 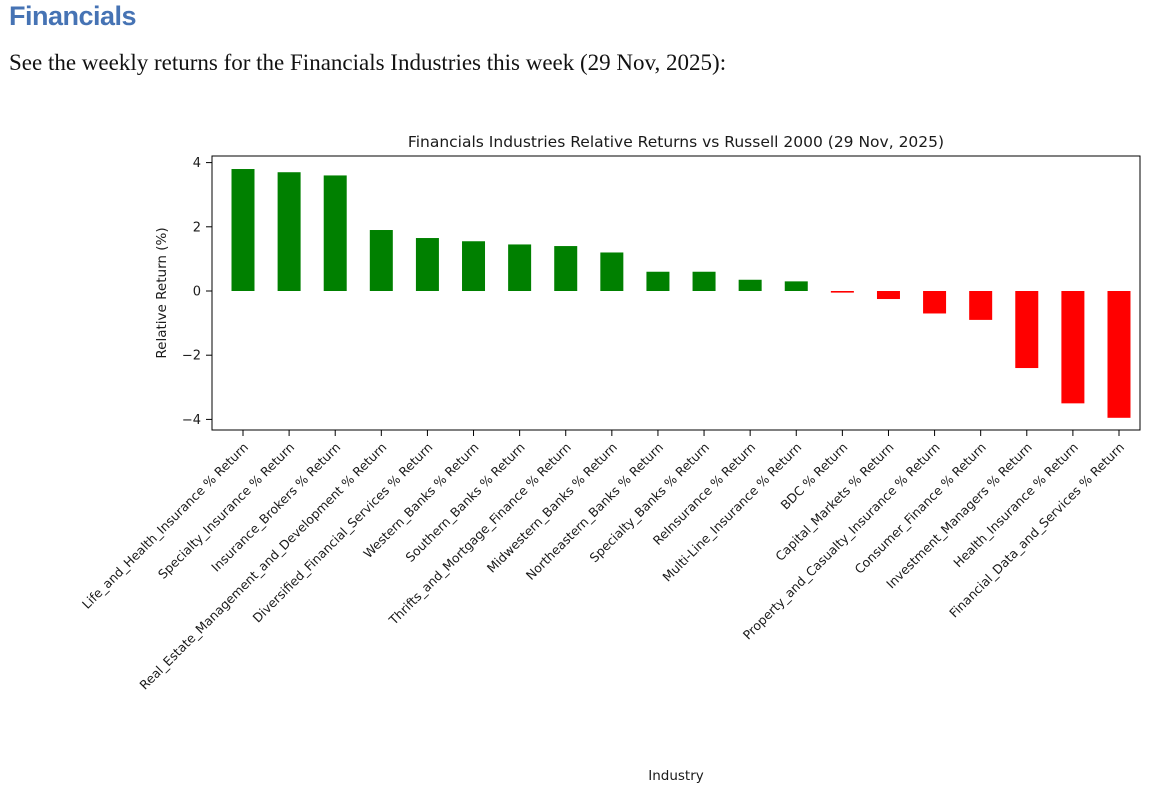 I want to click on x-tick-label: Financial_Data_and_Services % Return, so click(x=1036, y=530).